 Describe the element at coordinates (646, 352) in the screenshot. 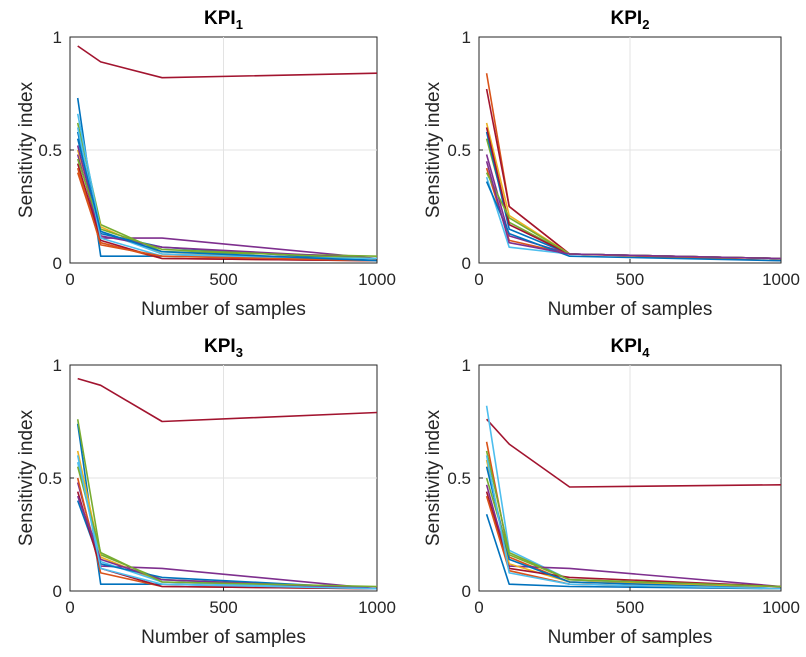

I see `chart-title-subscript: 4` at that location.